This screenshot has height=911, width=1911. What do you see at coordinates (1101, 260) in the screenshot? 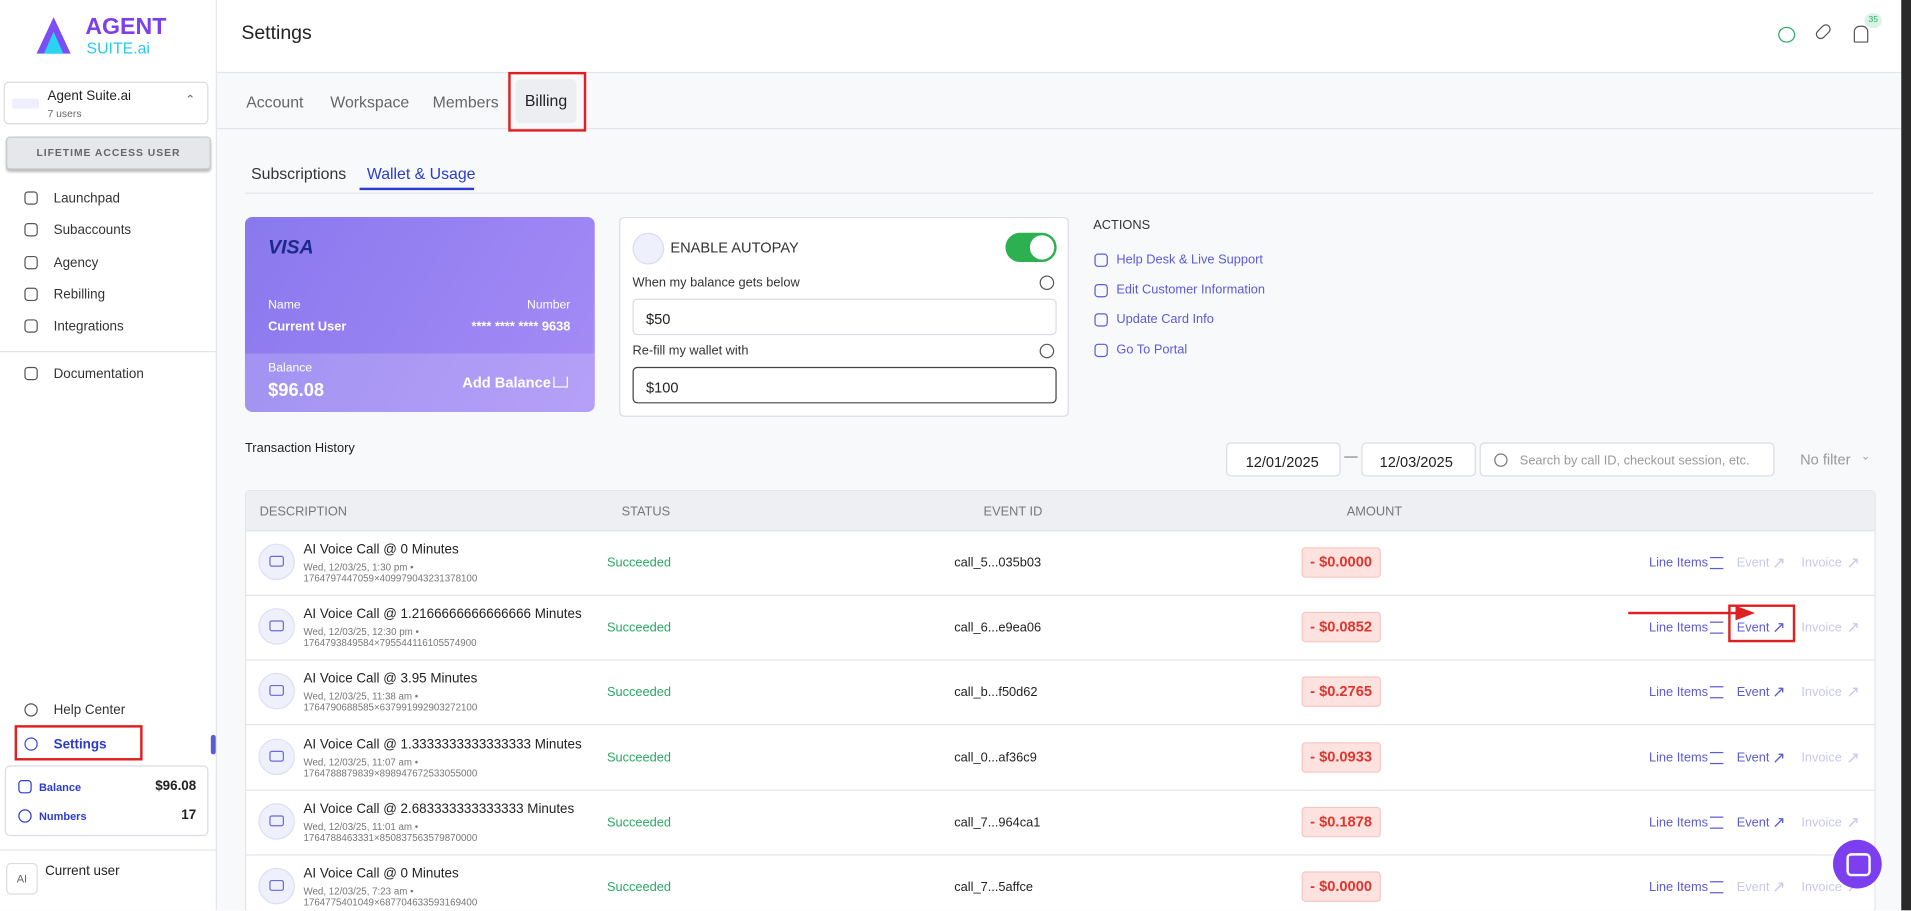
I see `action-icon` at bounding box center [1101, 260].